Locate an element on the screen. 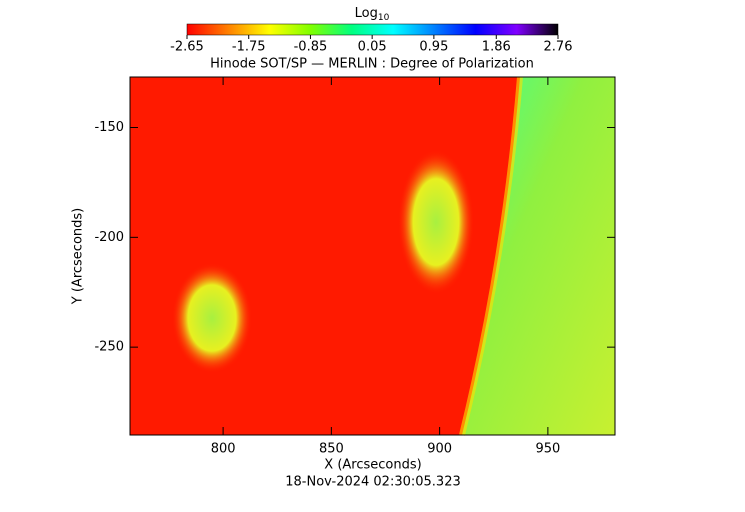 This screenshot has width=745, height=512. colorbar-tick-label: 0.95 is located at coordinates (433, 47).